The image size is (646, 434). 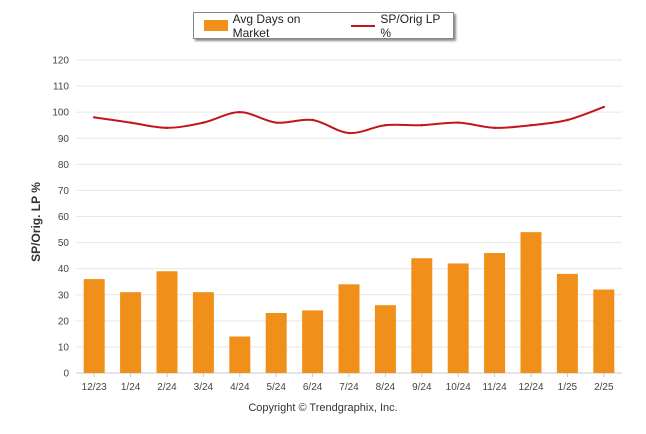 I want to click on y-tick-label: 90, so click(x=64, y=139).